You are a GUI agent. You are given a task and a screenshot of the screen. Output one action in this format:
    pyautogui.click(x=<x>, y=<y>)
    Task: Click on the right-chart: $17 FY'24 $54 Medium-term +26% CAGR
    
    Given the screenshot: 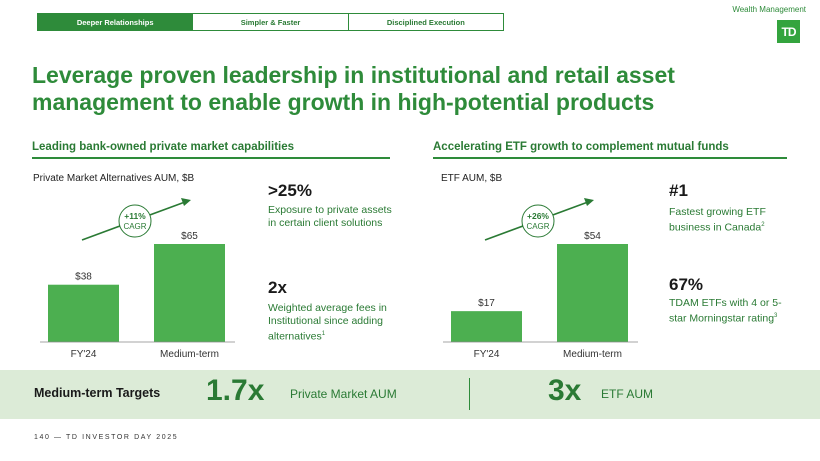 What is the action you would take?
    pyautogui.click(x=543, y=278)
    